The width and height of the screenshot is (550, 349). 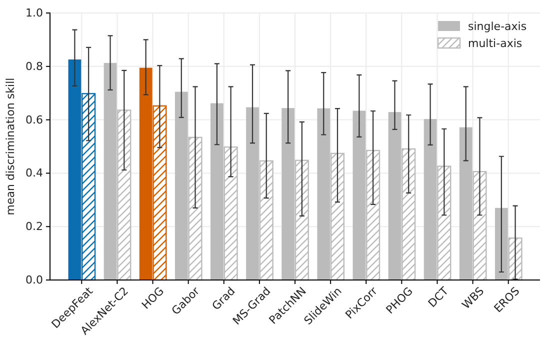 I want to click on y-tick-label: 0.6, so click(x=34, y=119).